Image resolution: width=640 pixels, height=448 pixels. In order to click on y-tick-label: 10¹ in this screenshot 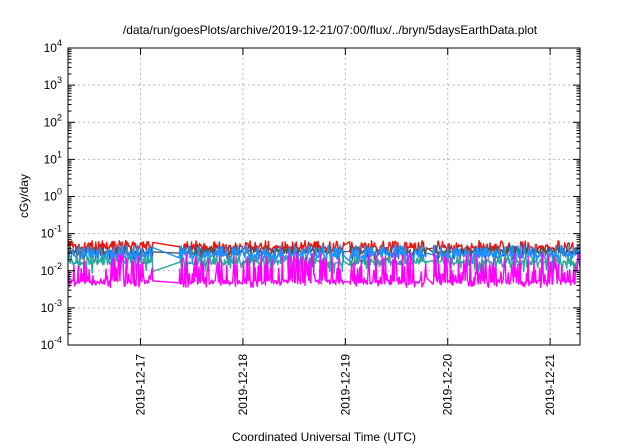, I will do `click(53, 157)`.